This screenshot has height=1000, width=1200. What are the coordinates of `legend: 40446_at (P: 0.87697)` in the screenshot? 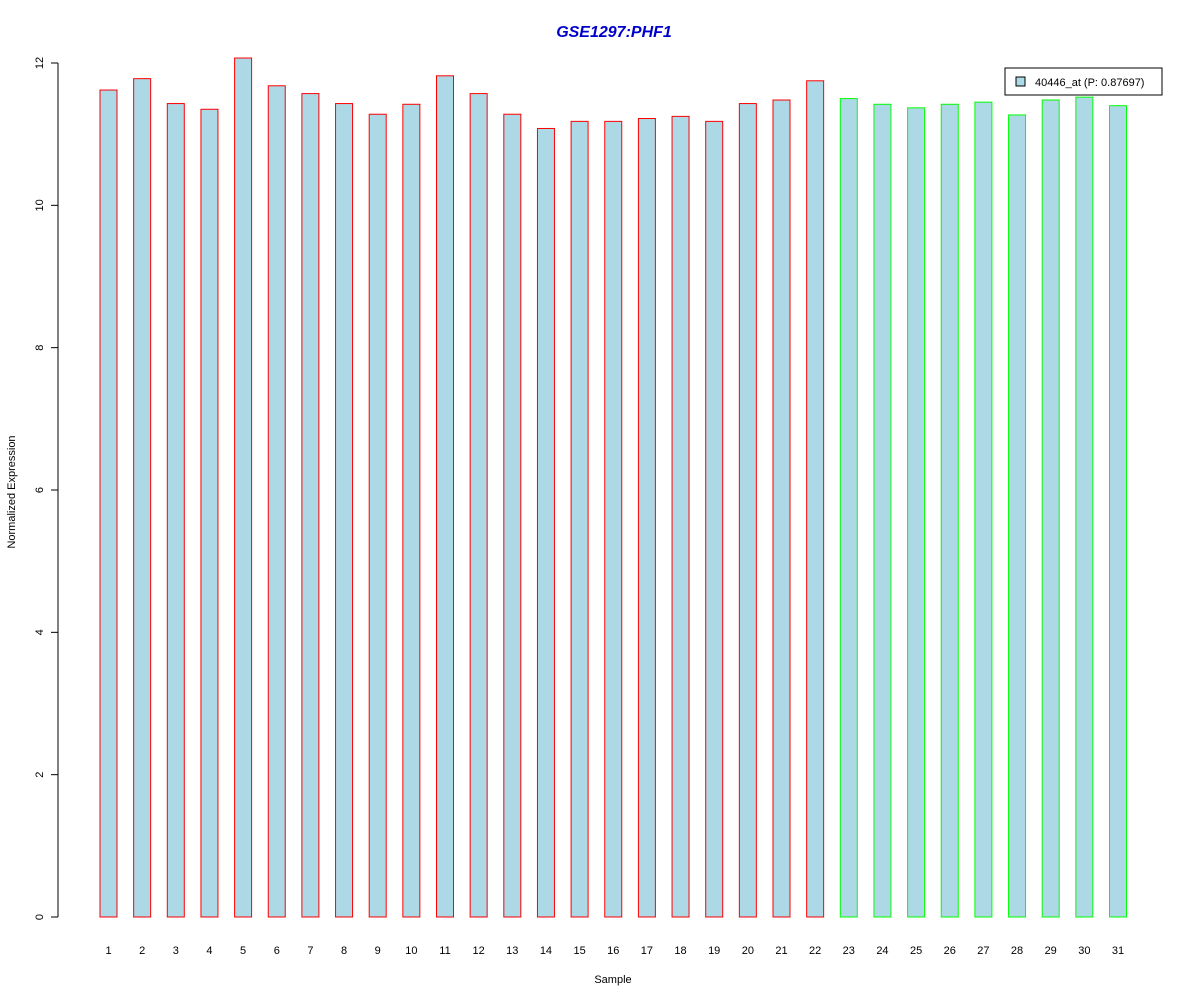 It's located at (1083, 81).